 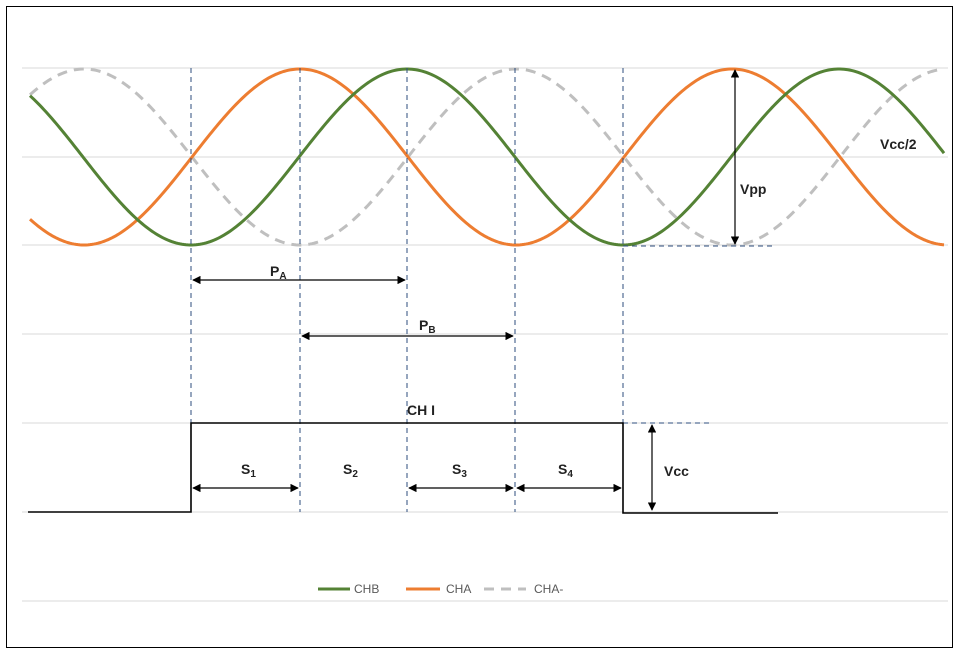 I want to click on pa-label: PA, so click(x=278, y=272).